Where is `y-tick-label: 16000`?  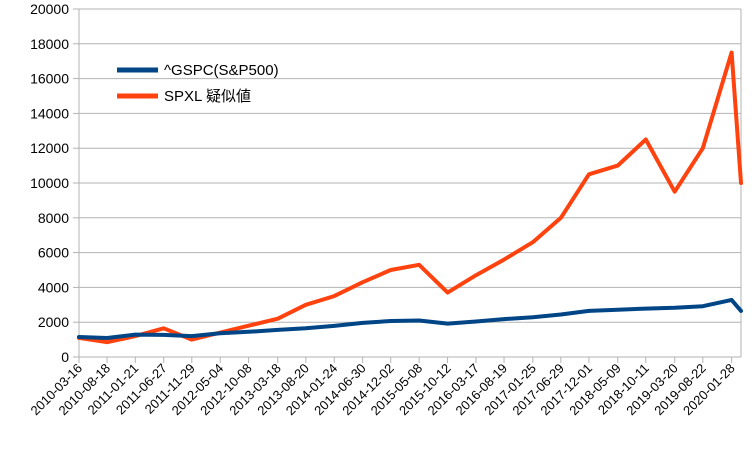
y-tick-label: 16000 is located at coordinates (49, 79).